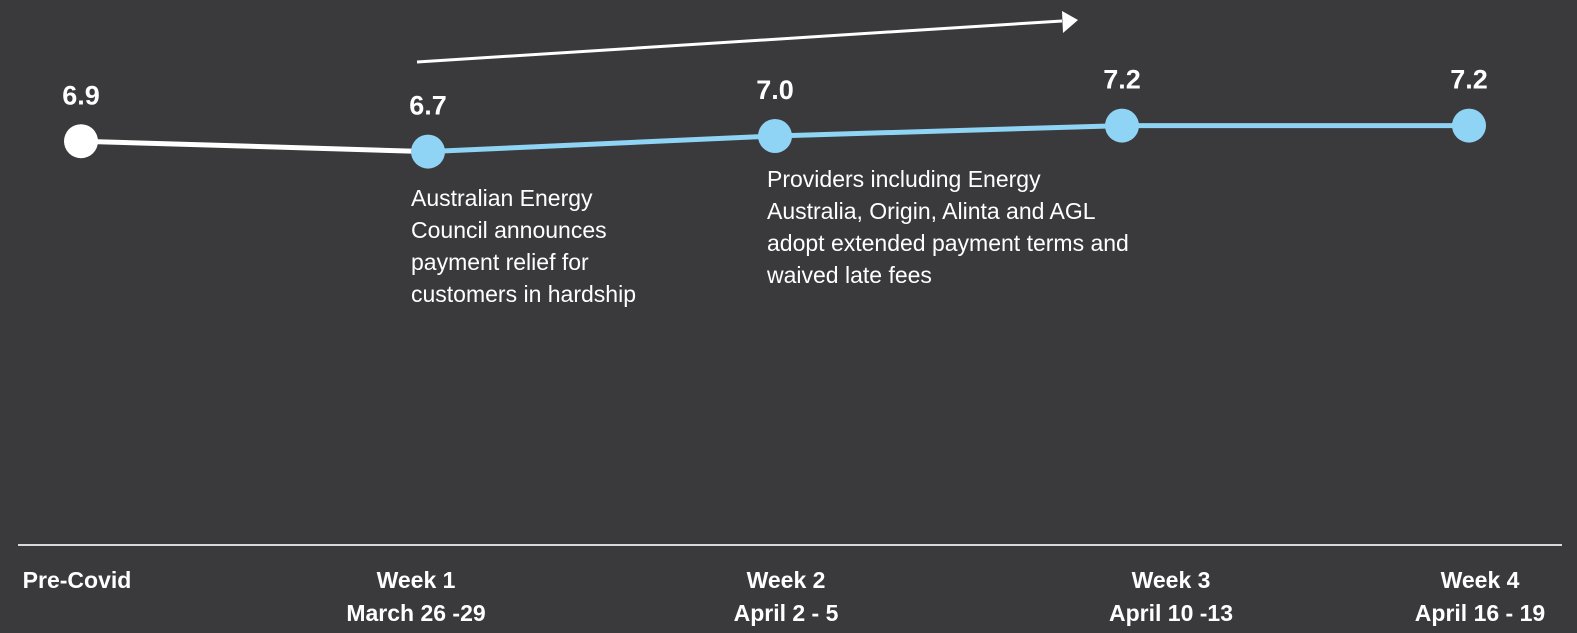 The height and width of the screenshot is (633, 1577). What do you see at coordinates (502, 198) in the screenshot?
I see `annotation: Australian Energy` at bounding box center [502, 198].